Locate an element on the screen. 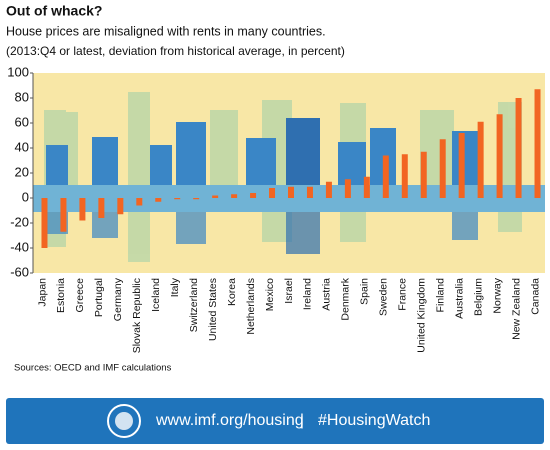 The width and height of the screenshot is (550, 450). x-tick-label: Sweden is located at coordinates (384, 297).